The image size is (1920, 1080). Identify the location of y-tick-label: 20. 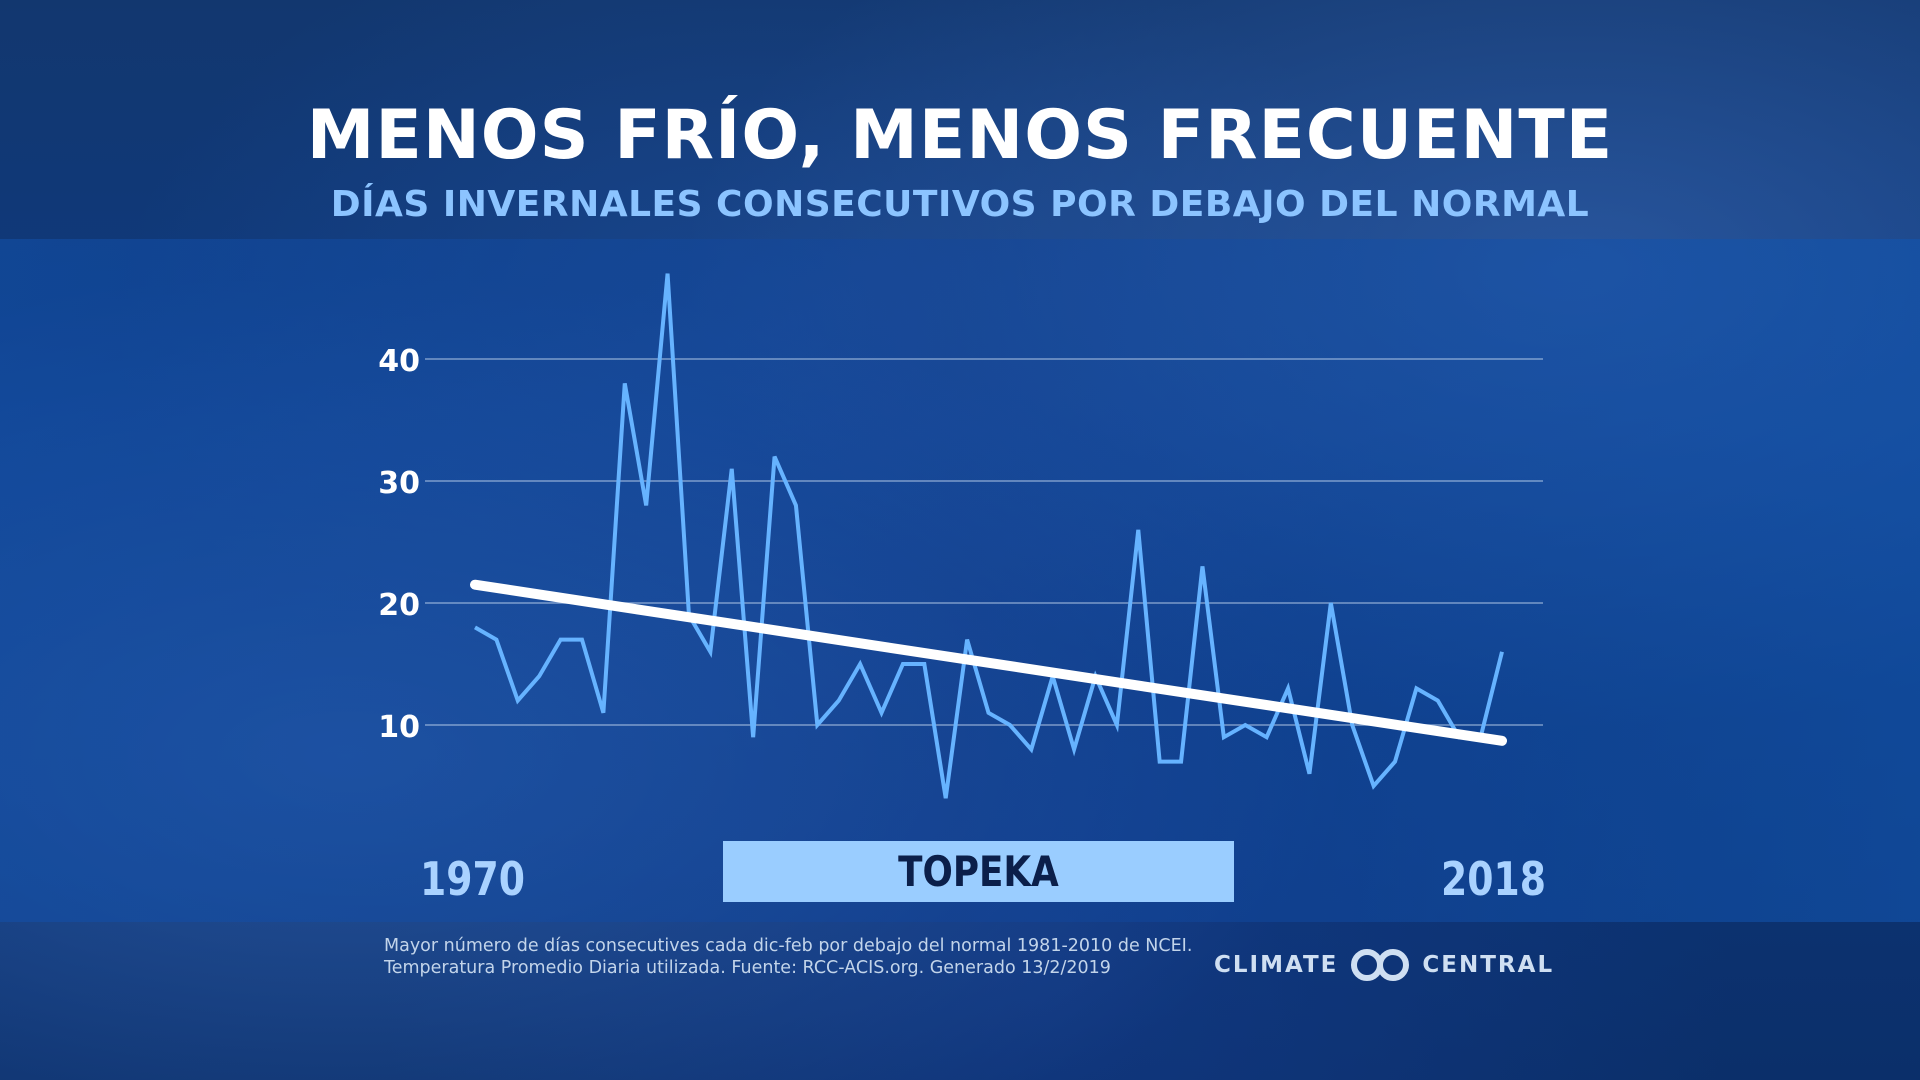
(399, 605).